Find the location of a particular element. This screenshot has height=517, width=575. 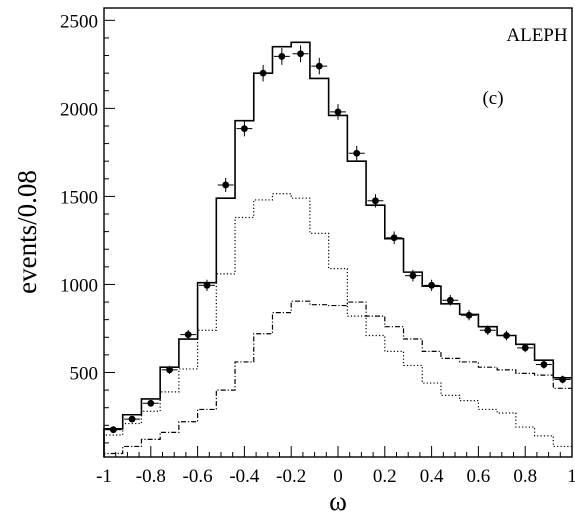

annotation-panel-label: (c) is located at coordinates (492, 98).